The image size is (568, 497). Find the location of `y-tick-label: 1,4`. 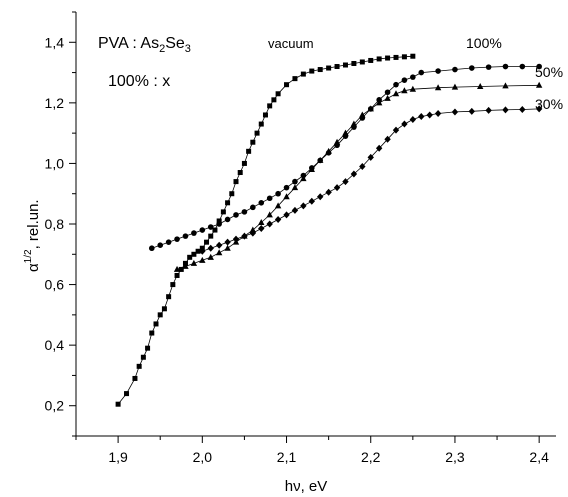

y-tick-label: 1,4 is located at coordinates (55, 42).